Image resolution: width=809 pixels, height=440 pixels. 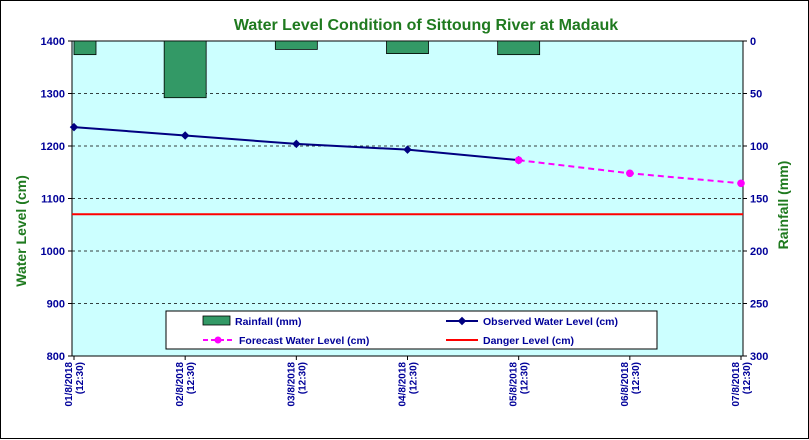 What do you see at coordinates (520, 384) in the screenshot?
I see `x-tick-label: 05/8/2018(12:30)` at bounding box center [520, 384].